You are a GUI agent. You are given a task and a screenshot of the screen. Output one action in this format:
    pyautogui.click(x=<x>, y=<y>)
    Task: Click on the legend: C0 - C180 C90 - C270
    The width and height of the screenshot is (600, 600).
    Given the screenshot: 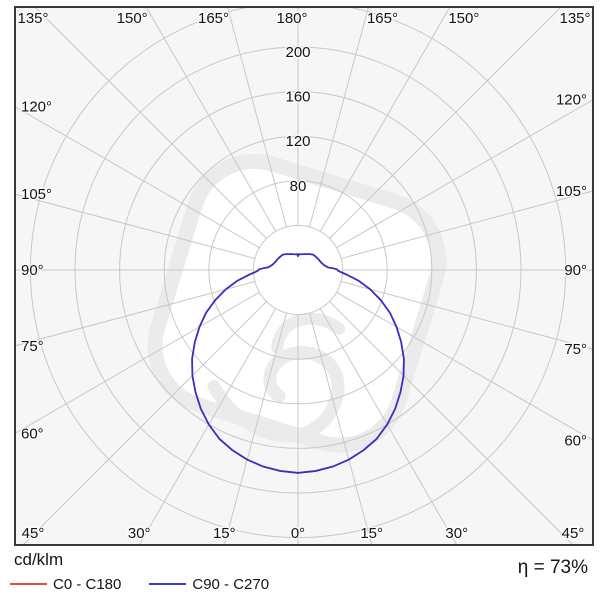 What is the action you would take?
    pyautogui.click(x=153, y=584)
    